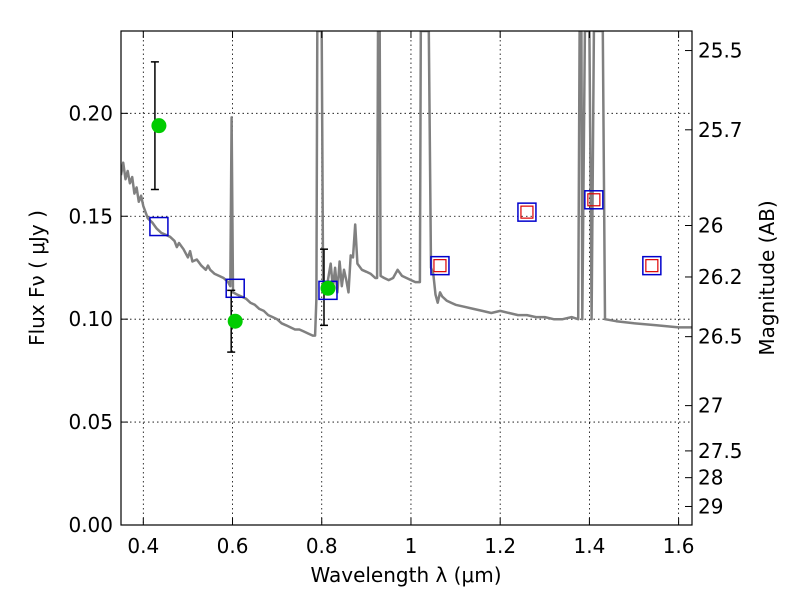 Image resolution: width=800 pixels, height=604 pixels. I want to click on x-tick-label: 1.6, so click(679, 546).